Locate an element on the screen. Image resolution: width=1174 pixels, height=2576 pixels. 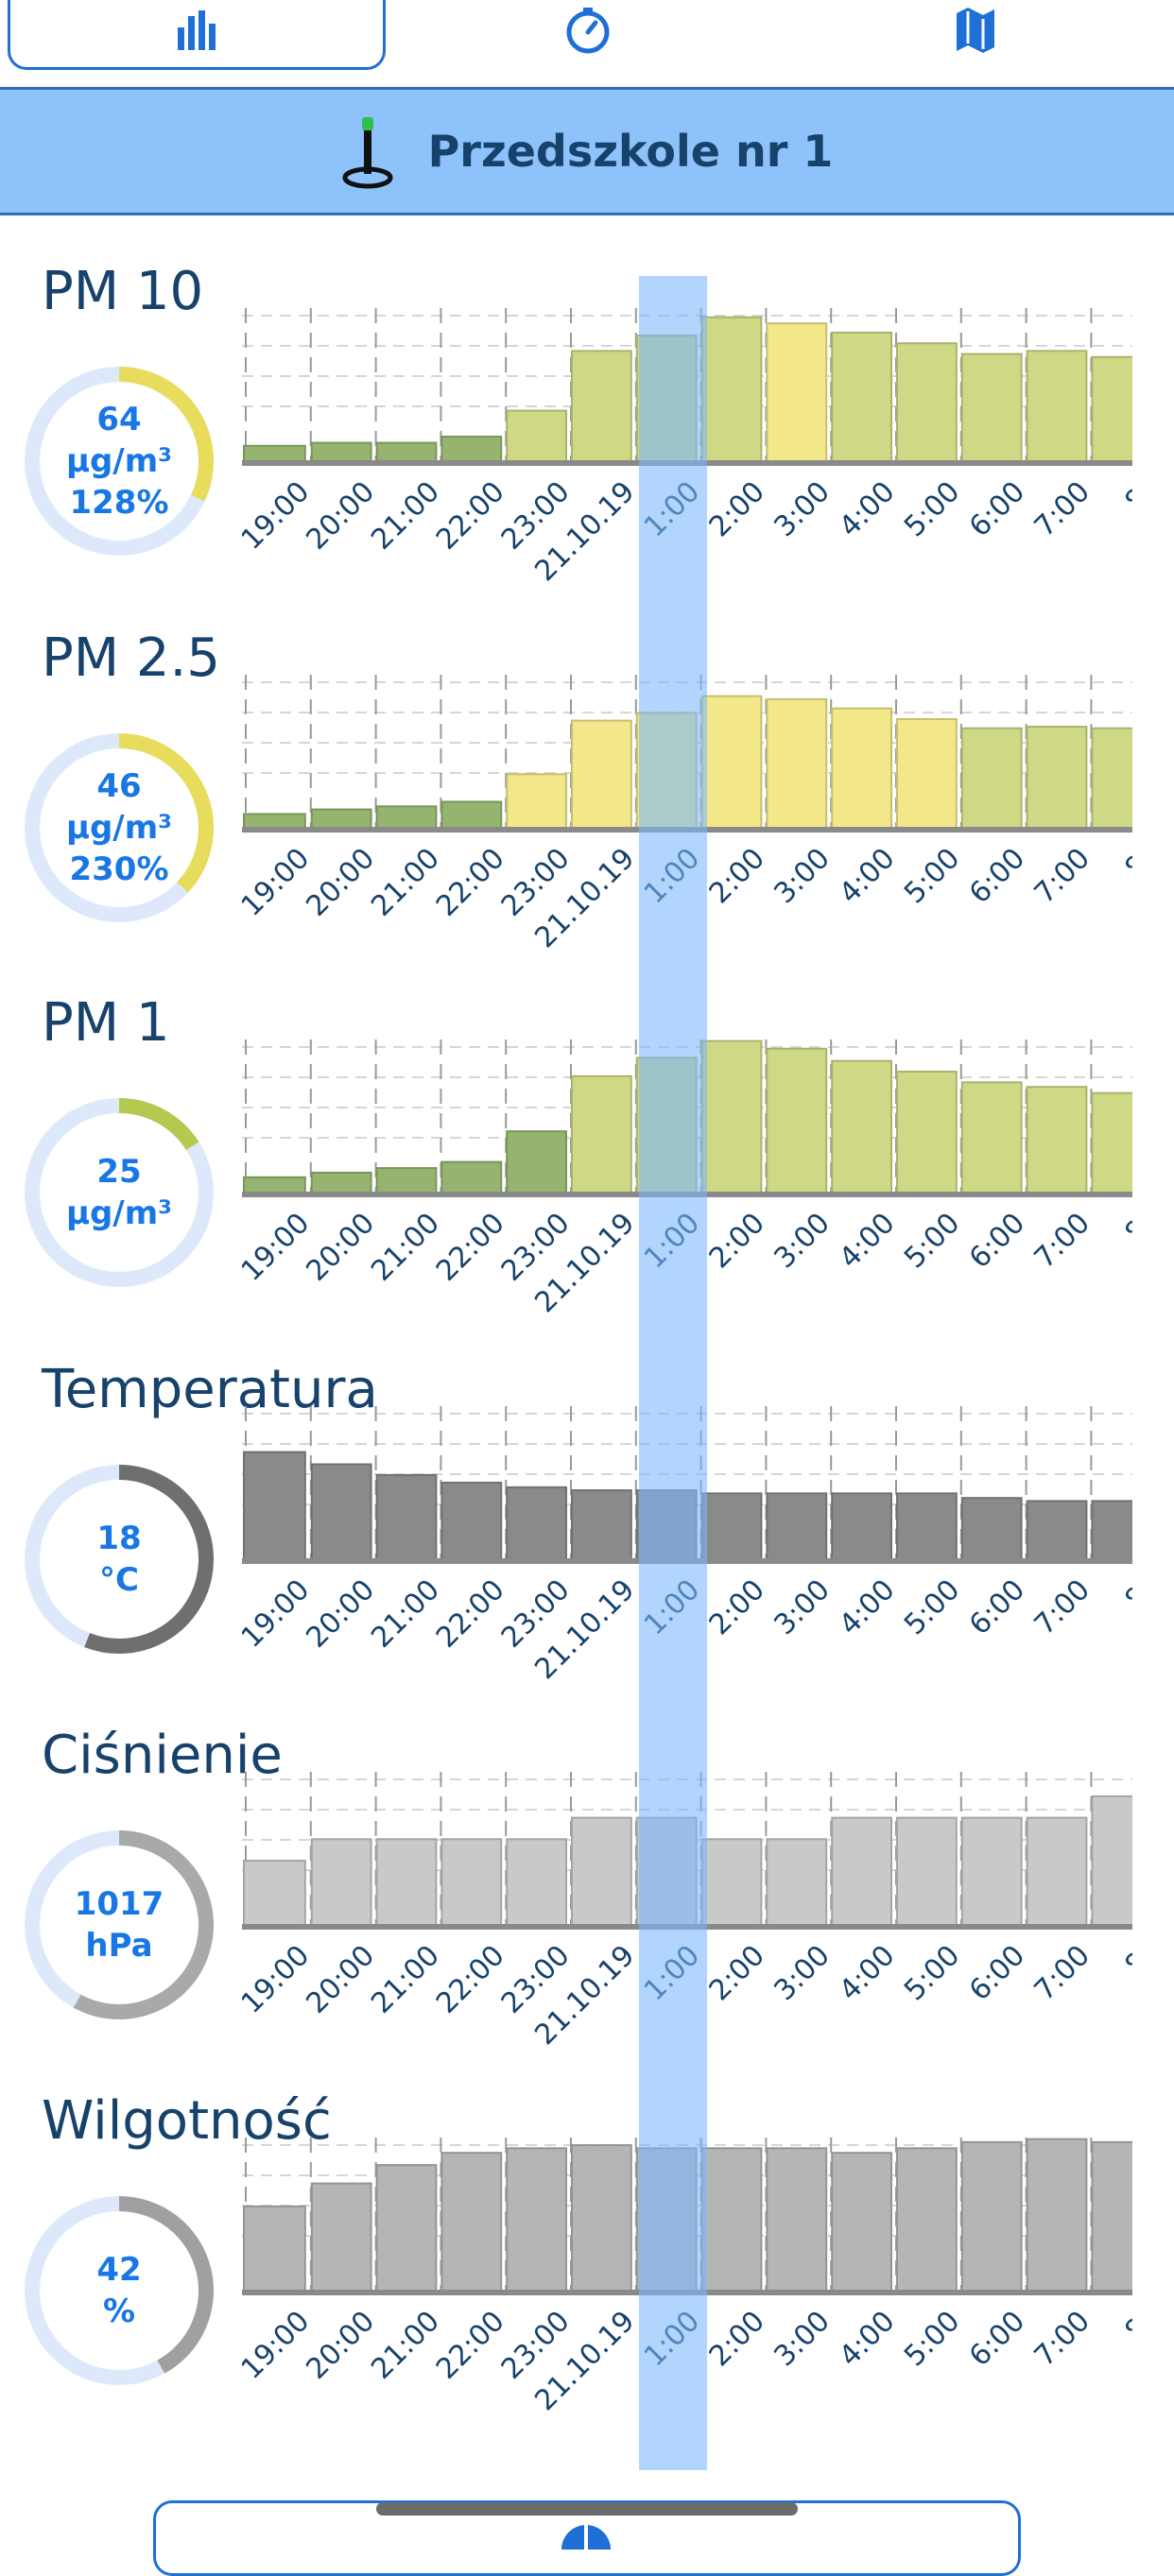
section-title: Temperatura is located at coordinates (210, 1389).